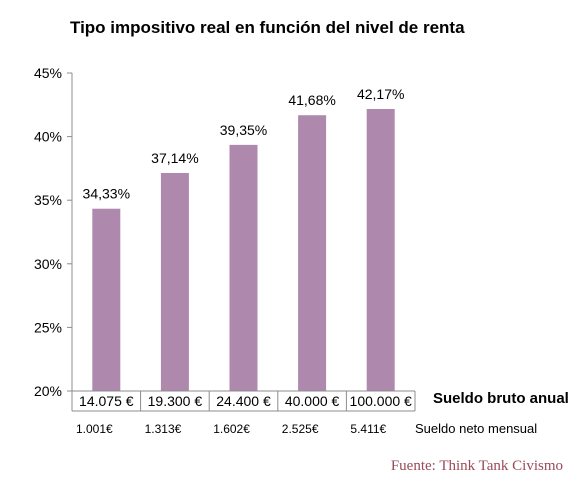  Describe the element at coordinates (48, 391) in the screenshot. I see `y-tick-label: 20%` at that location.